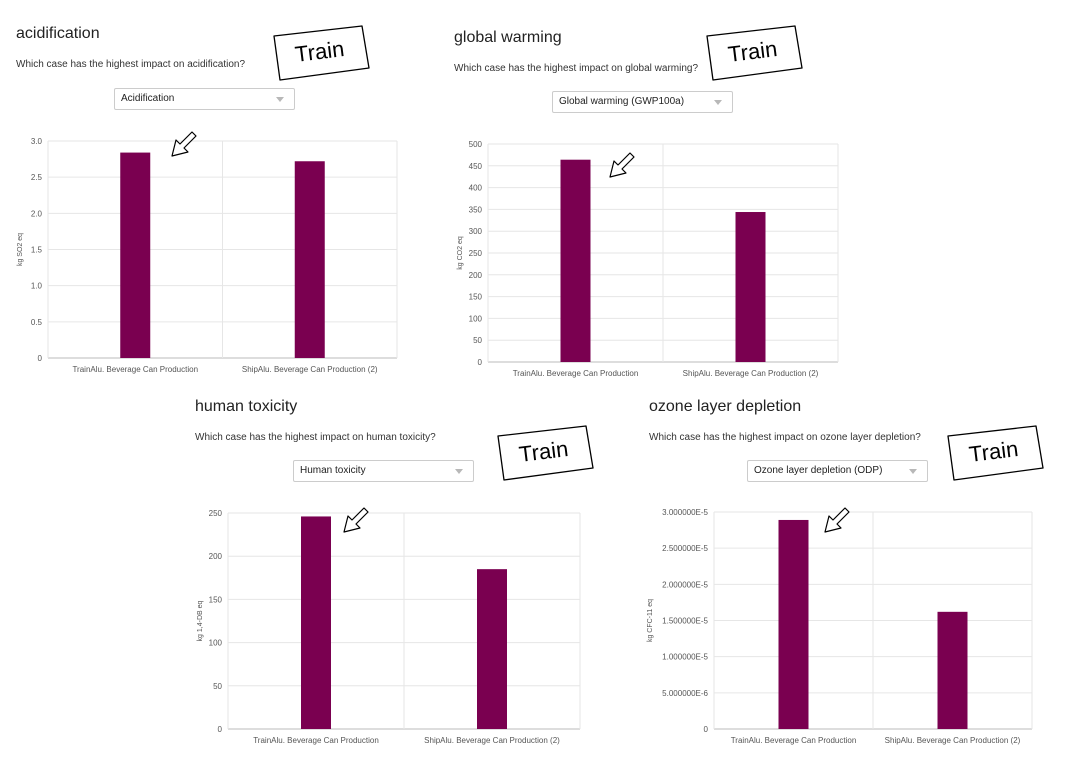  Describe the element at coordinates (58, 33) in the screenshot. I see `panel-title: acidification` at that location.